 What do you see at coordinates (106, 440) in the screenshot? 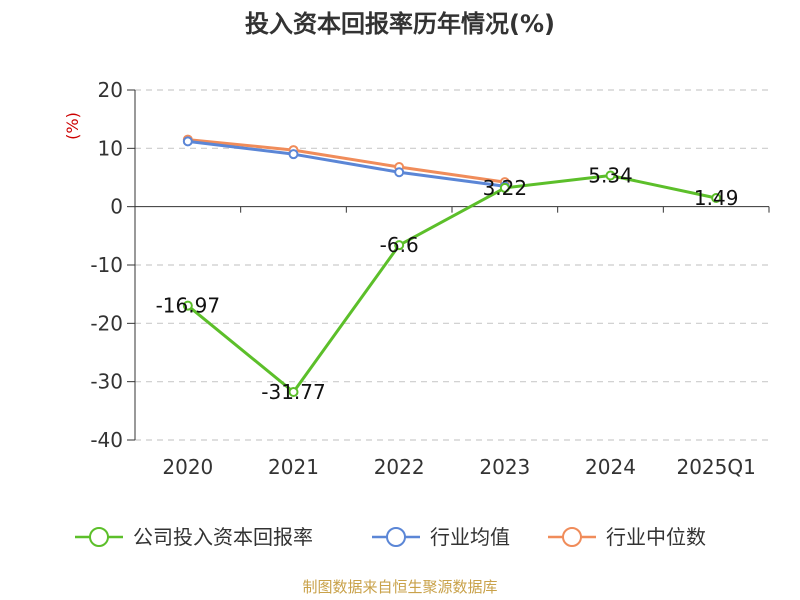
I see `y-tick-label: -40` at bounding box center [106, 440].